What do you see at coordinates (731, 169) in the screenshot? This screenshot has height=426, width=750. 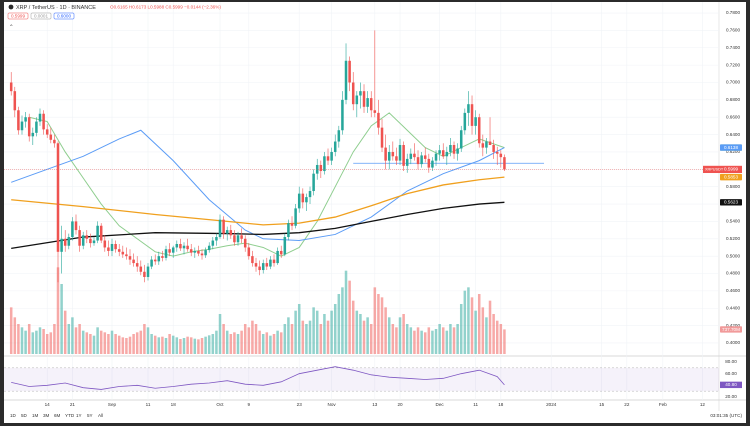 I see `price-badge-value: 0.5999` at bounding box center [731, 169].